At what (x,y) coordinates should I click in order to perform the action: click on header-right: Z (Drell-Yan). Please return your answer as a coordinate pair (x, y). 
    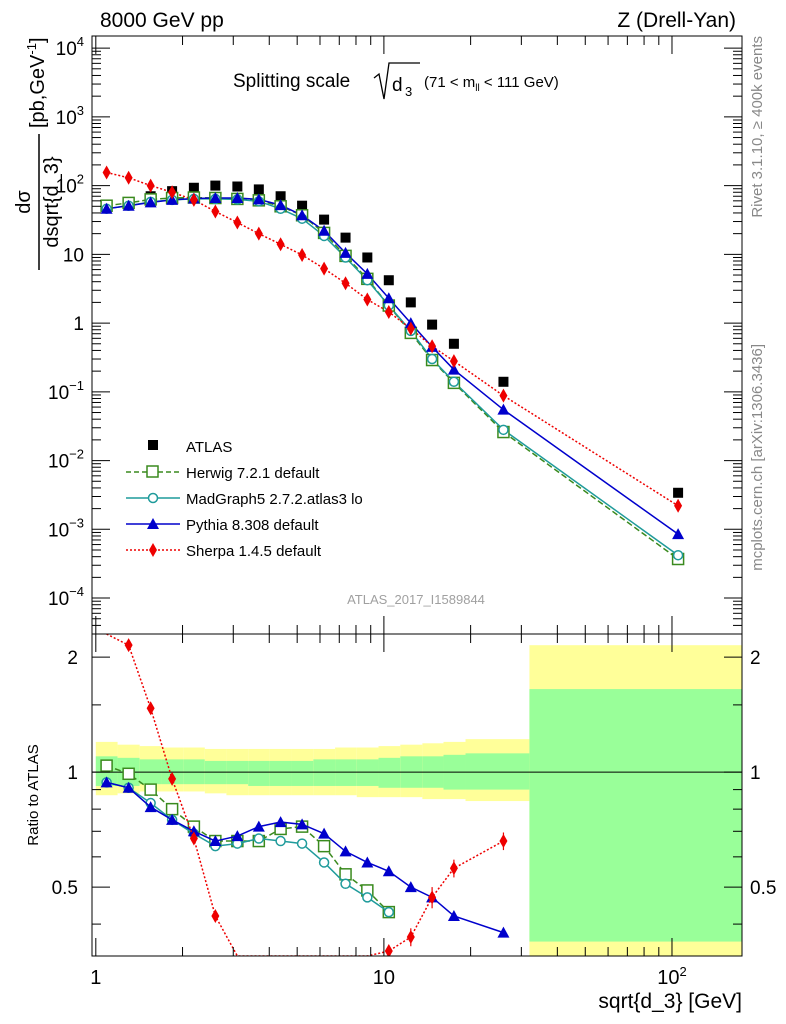
    Looking at the image, I should click on (676, 20).